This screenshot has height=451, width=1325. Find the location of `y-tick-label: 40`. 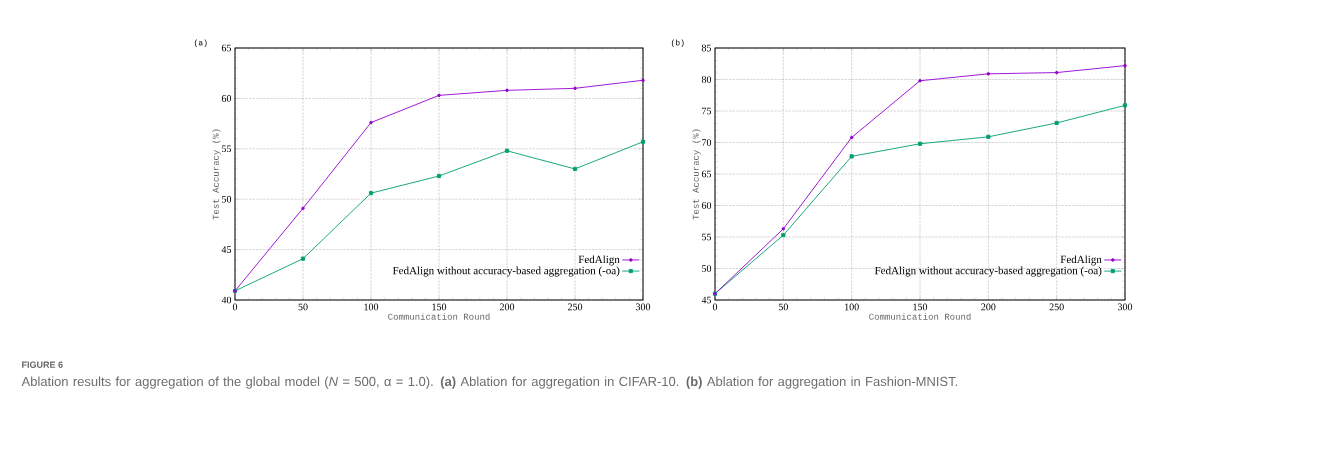

y-tick-label: 40 is located at coordinates (226, 300).